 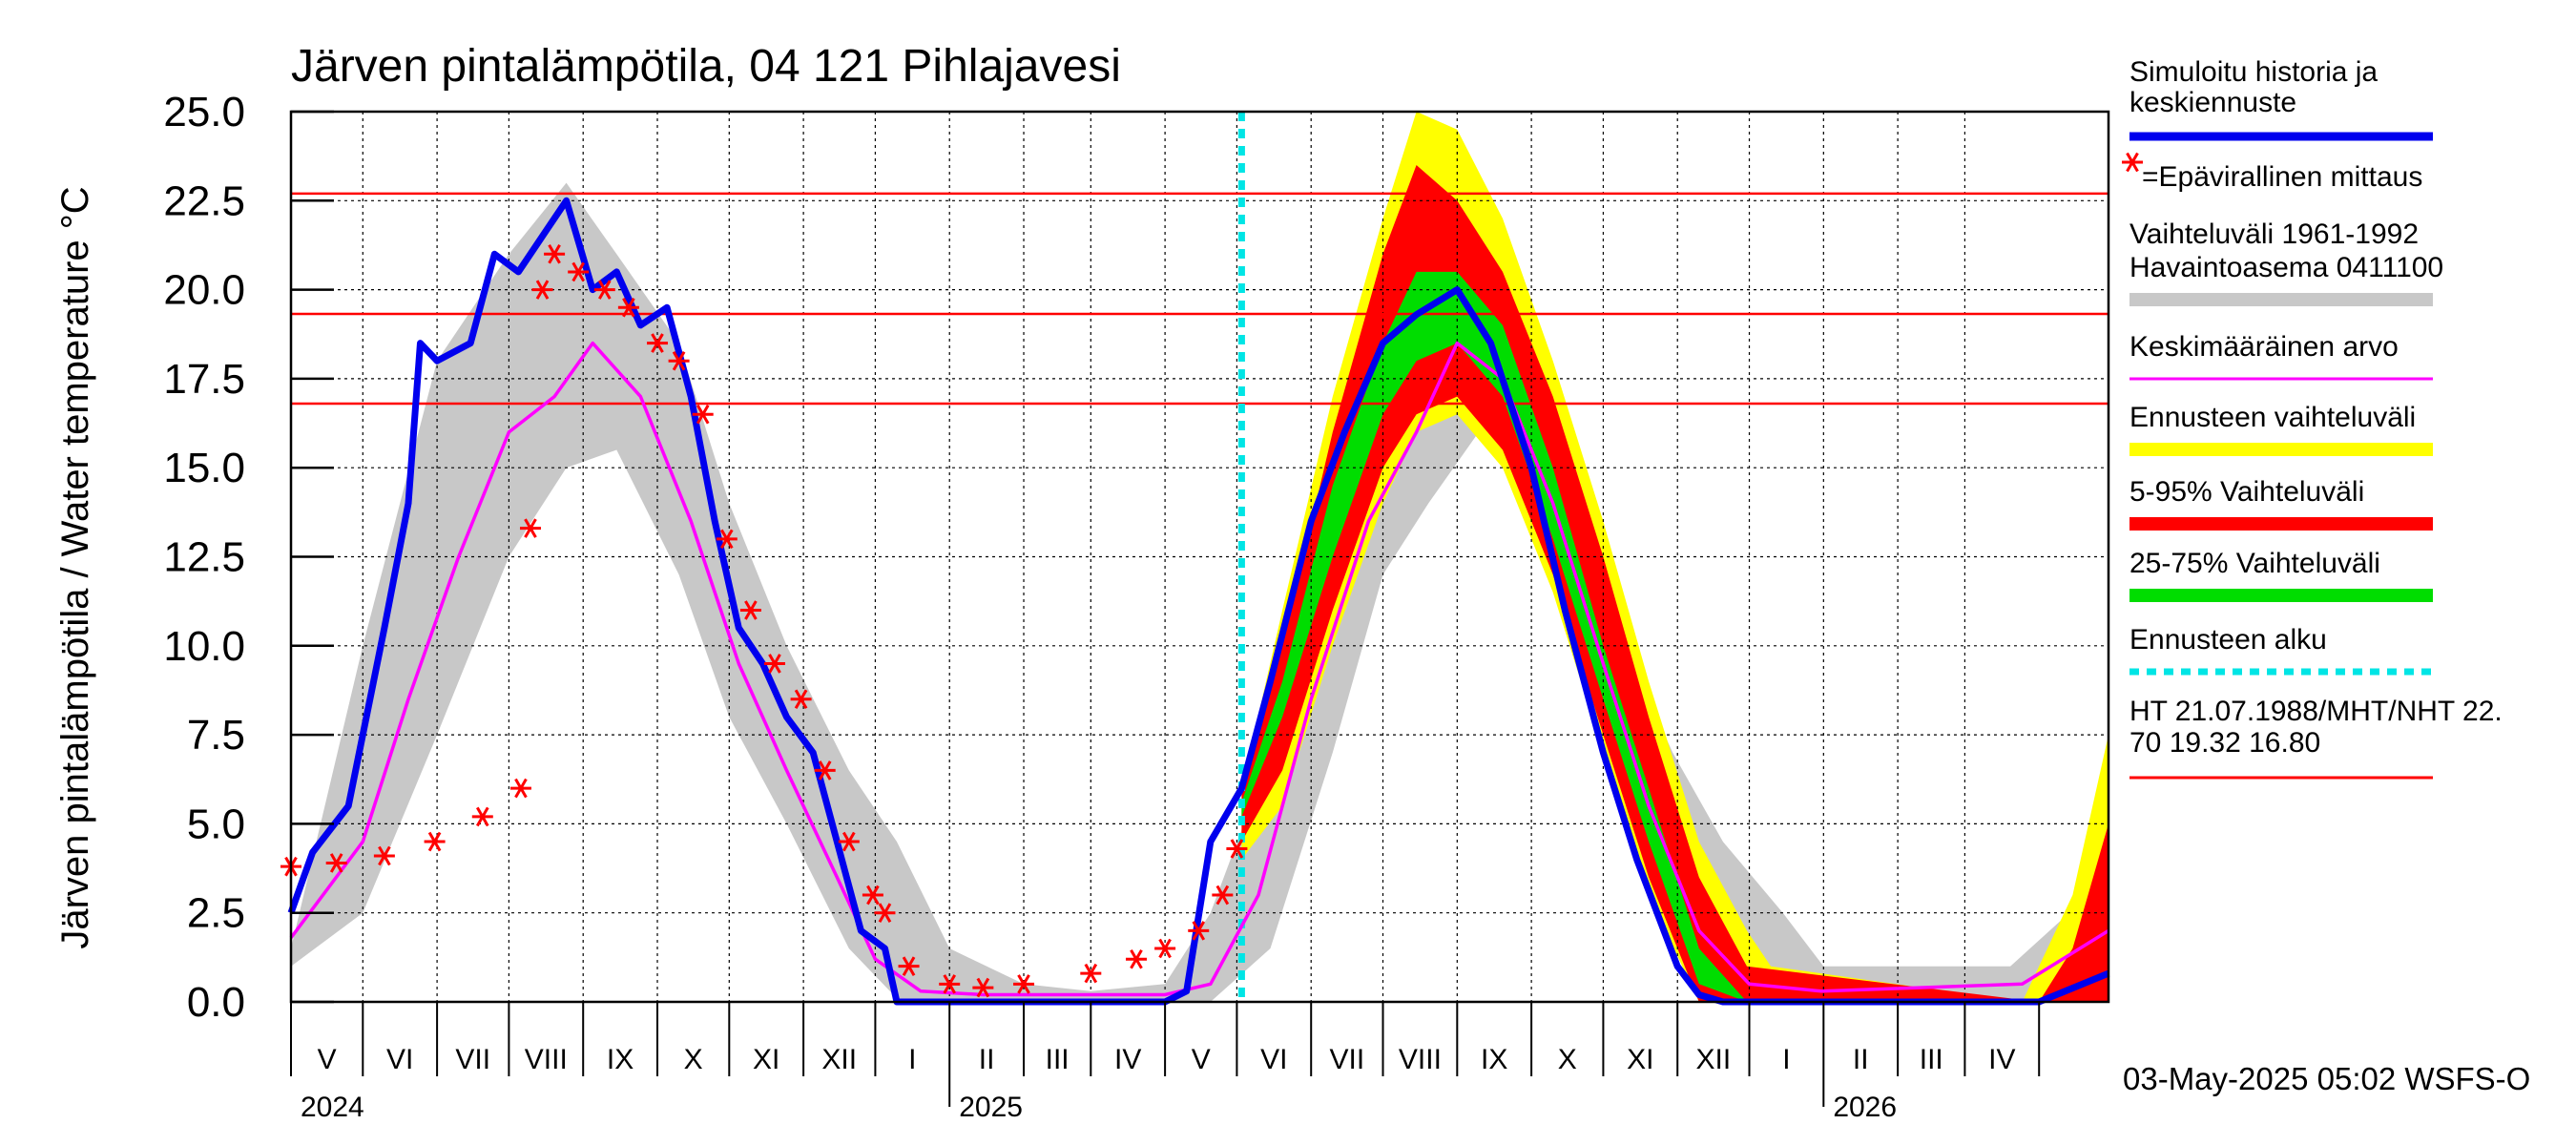 I want to click on legend-swatch-star, so click(x=2132, y=162).